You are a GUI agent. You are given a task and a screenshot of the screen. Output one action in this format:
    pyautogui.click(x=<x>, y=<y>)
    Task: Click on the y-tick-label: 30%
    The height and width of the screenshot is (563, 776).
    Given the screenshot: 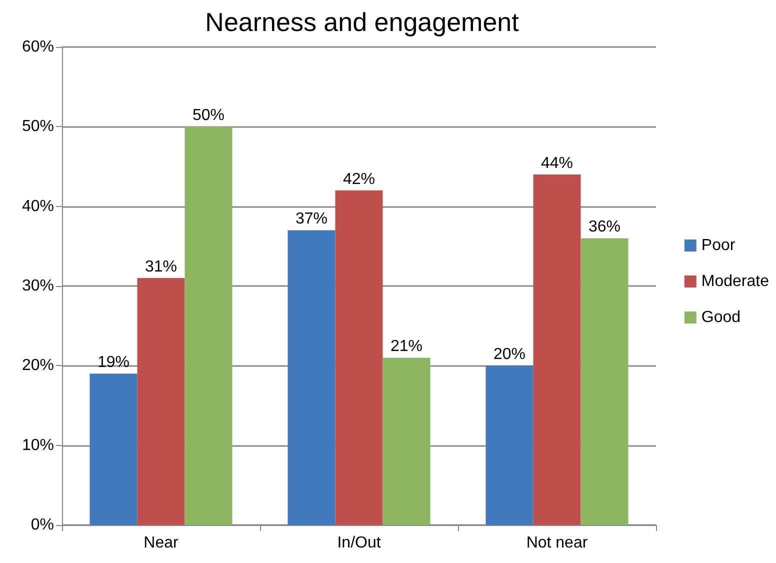 What is the action you would take?
    pyautogui.click(x=38, y=286)
    